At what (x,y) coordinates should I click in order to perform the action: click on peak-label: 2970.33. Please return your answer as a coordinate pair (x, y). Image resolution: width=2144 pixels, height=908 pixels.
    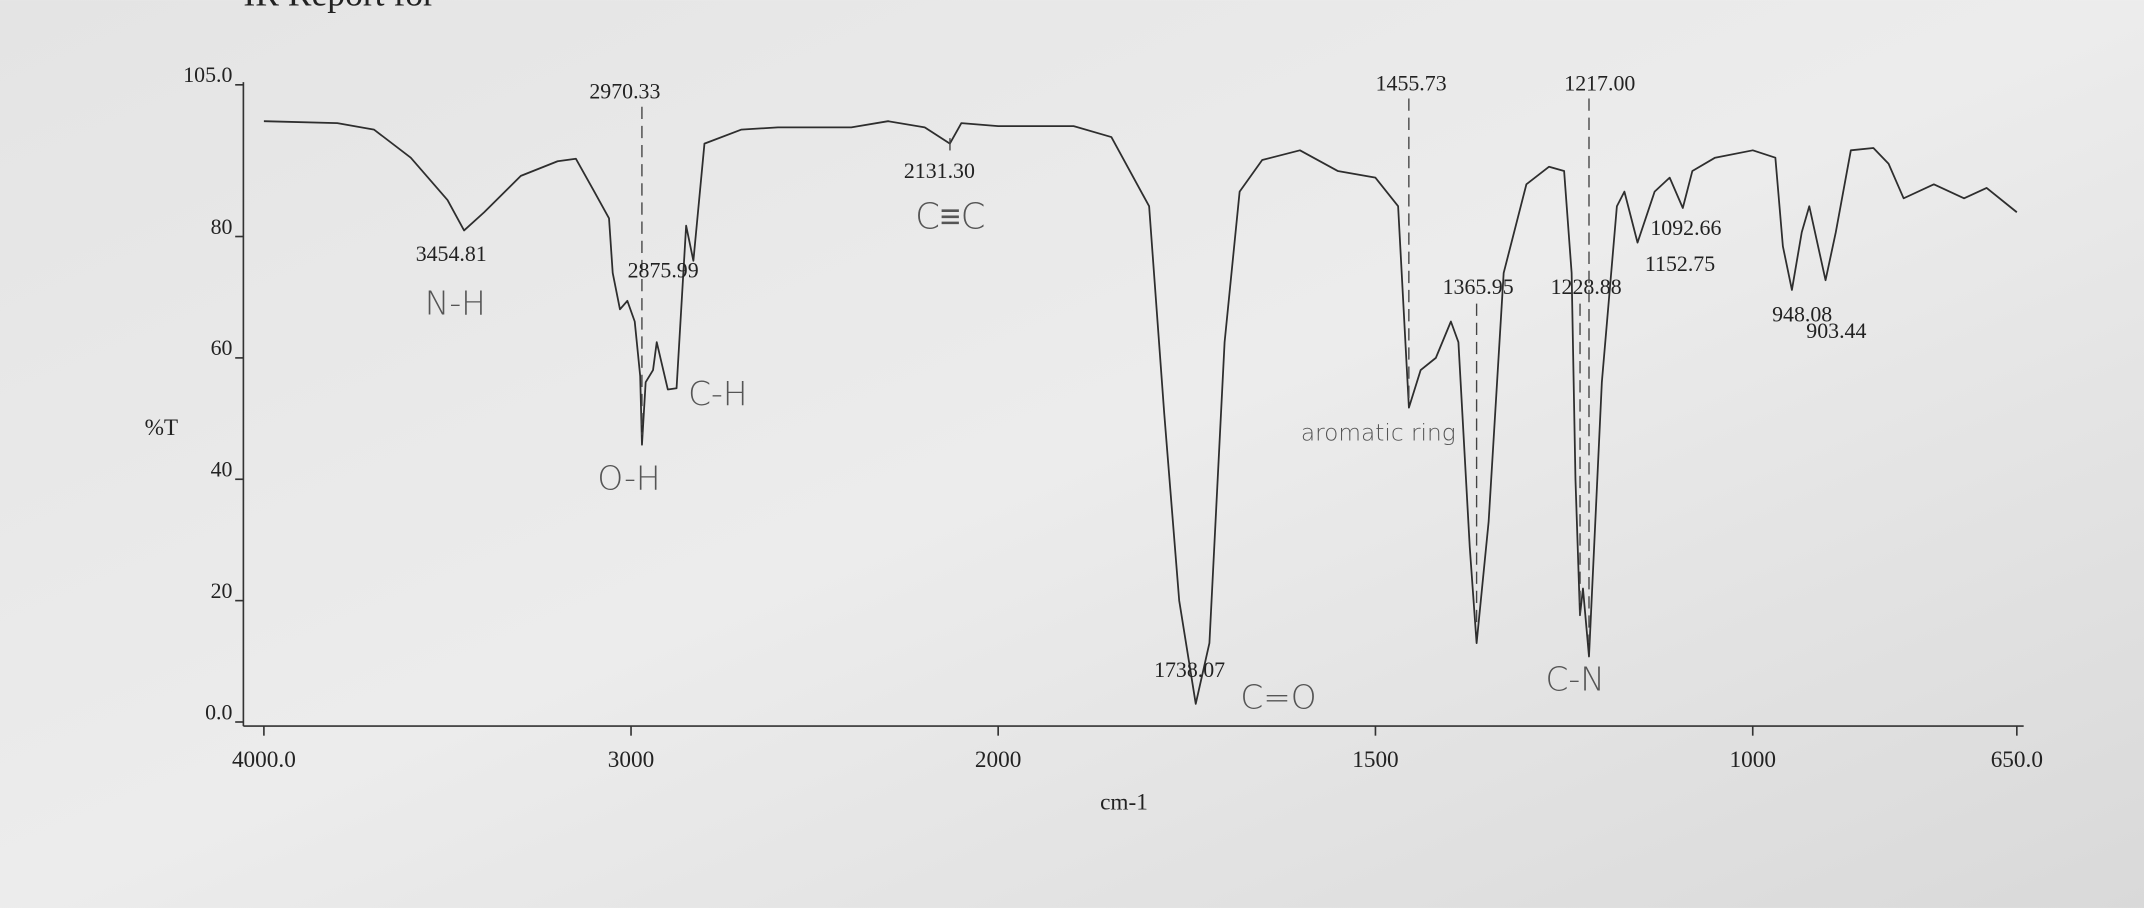
    Looking at the image, I should click on (624, 91).